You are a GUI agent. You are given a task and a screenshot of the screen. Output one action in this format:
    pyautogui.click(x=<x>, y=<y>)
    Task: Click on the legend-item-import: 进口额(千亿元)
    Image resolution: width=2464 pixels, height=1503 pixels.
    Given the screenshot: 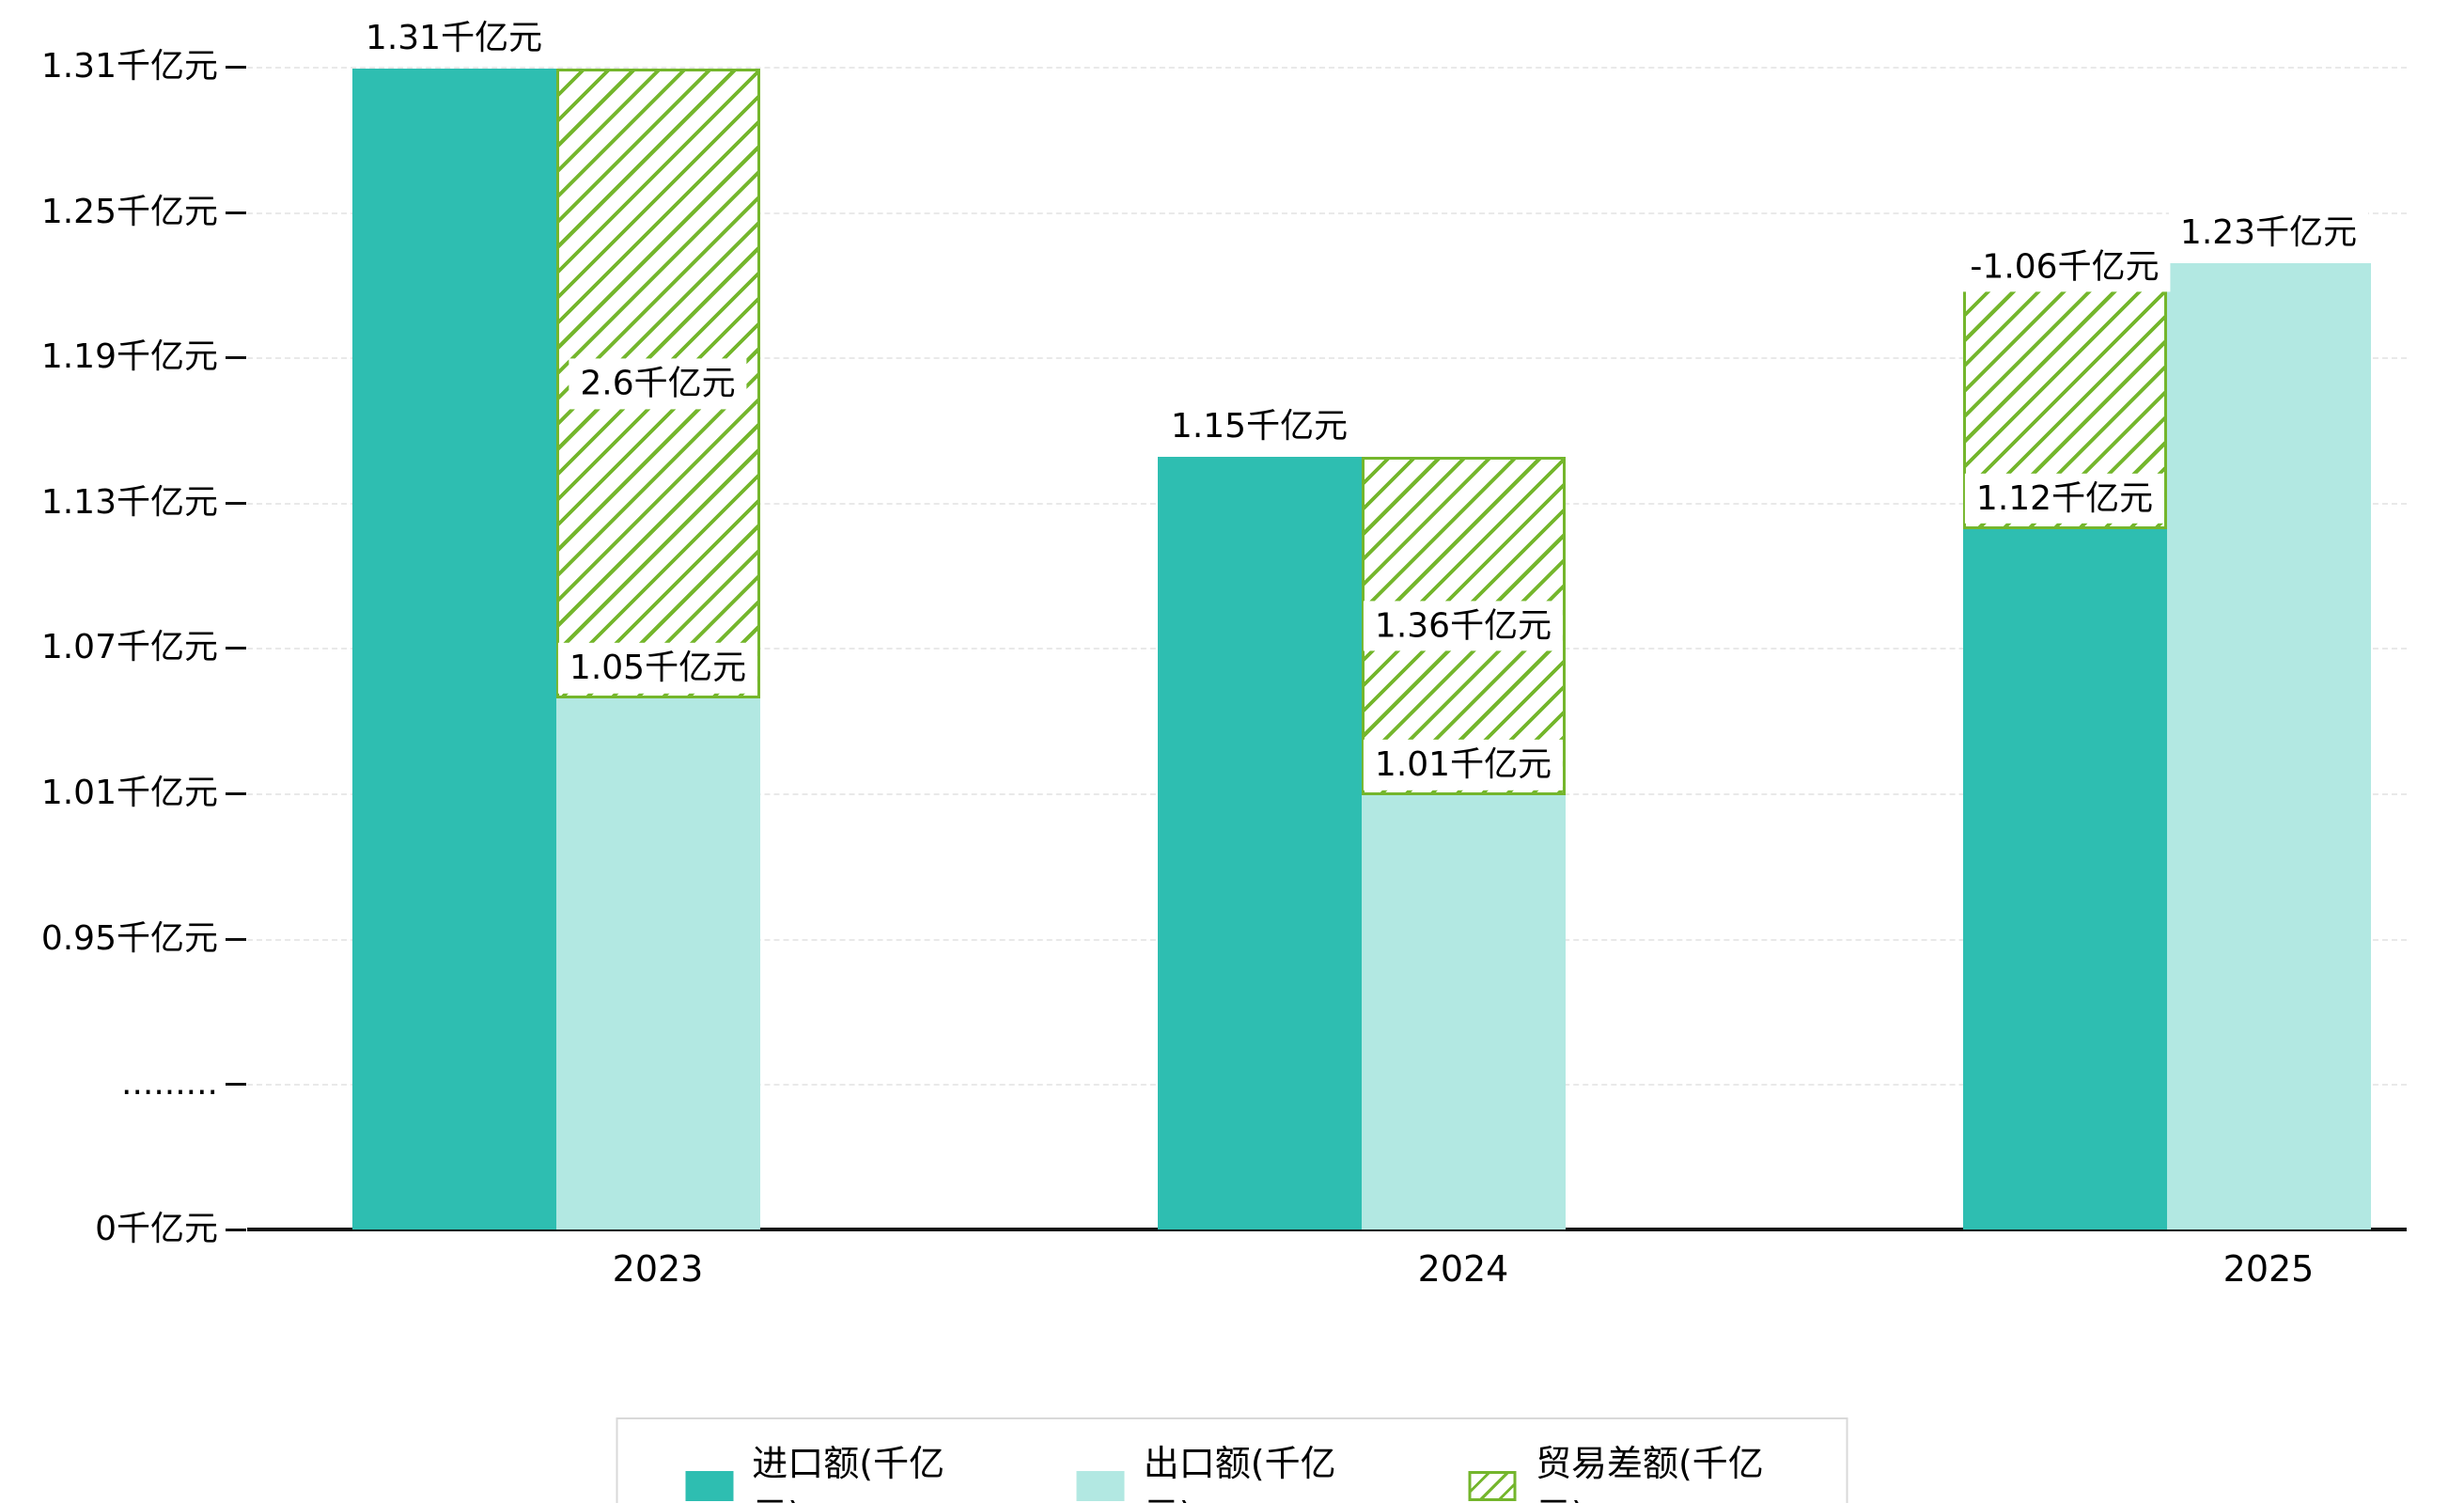 What is the action you would take?
    pyautogui.click(x=824, y=1468)
    